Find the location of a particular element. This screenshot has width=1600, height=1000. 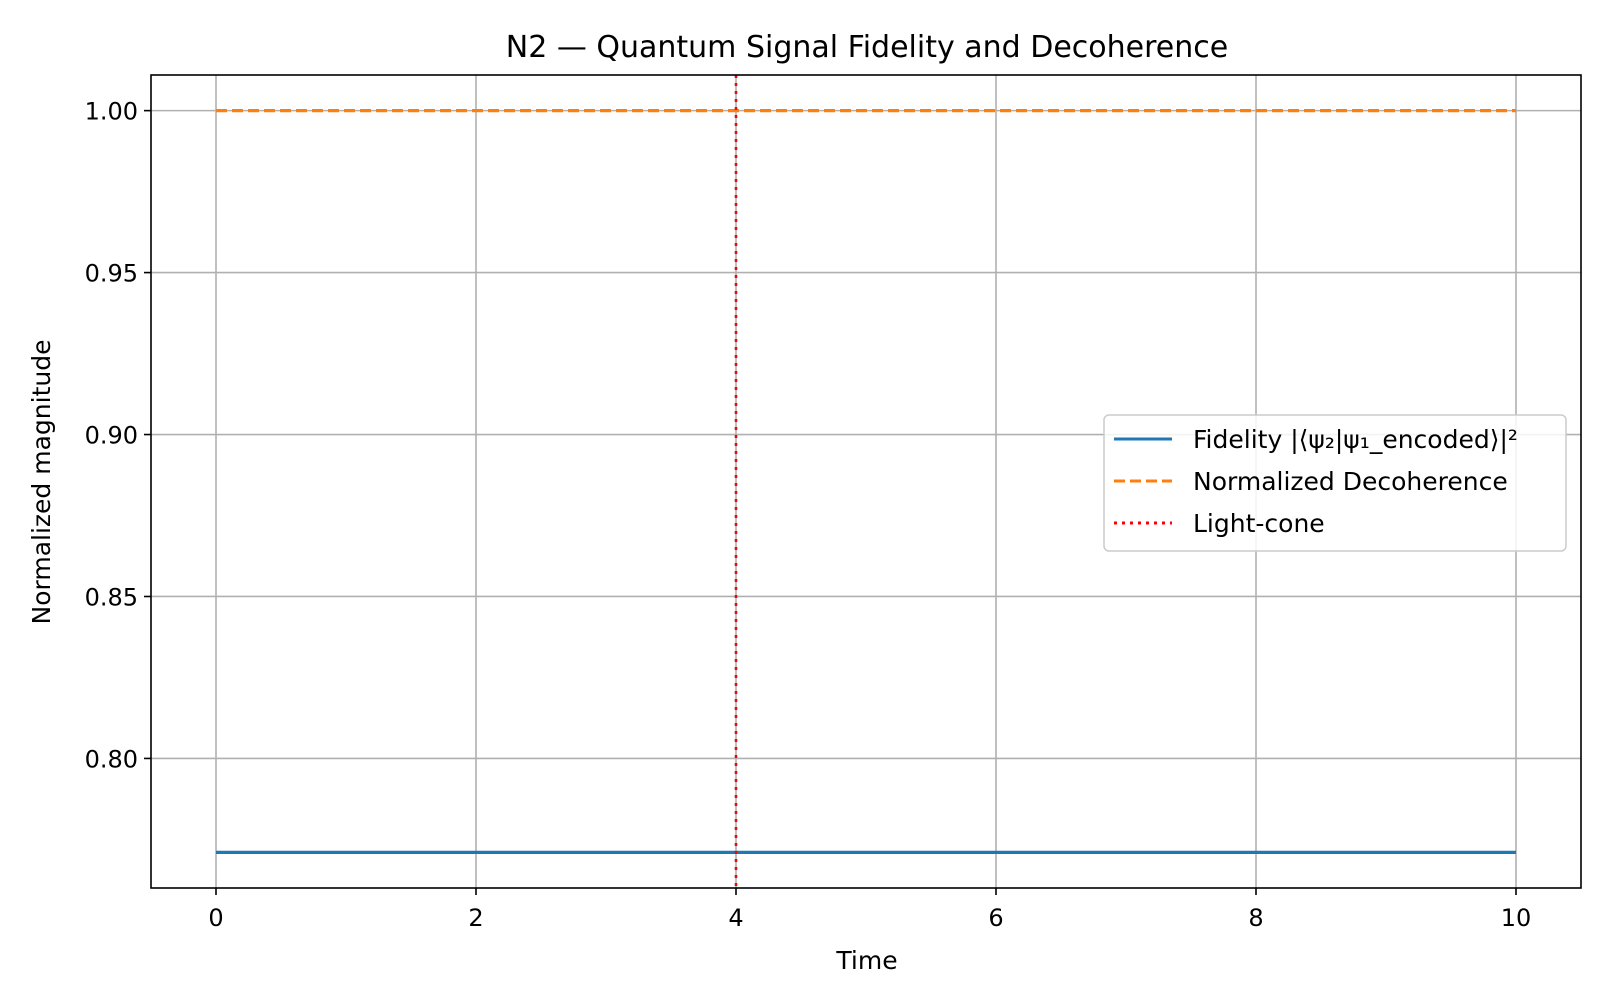

x-tick-label: 10 is located at coordinates (1516, 918).